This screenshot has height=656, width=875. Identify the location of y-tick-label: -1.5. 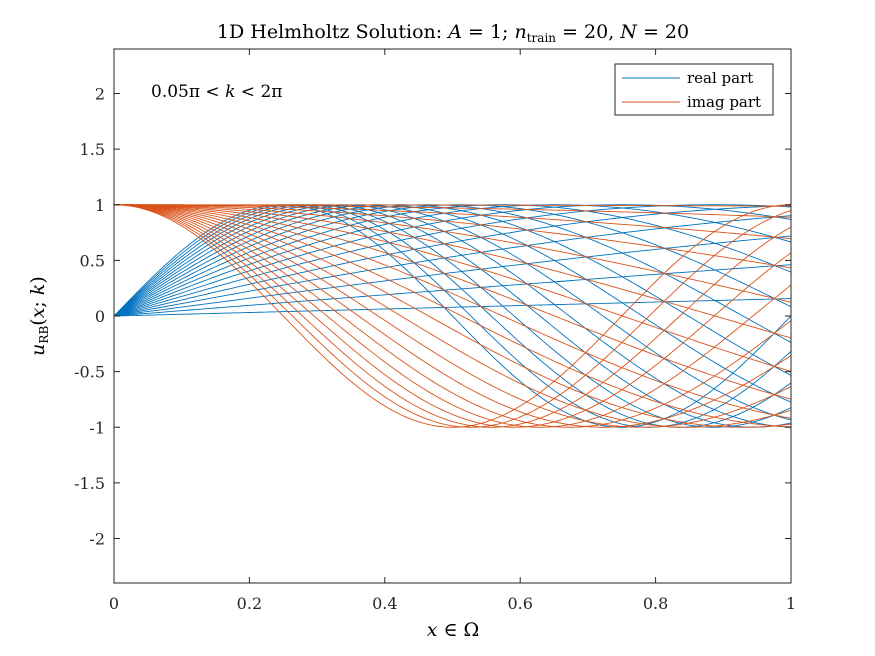
(89, 483).